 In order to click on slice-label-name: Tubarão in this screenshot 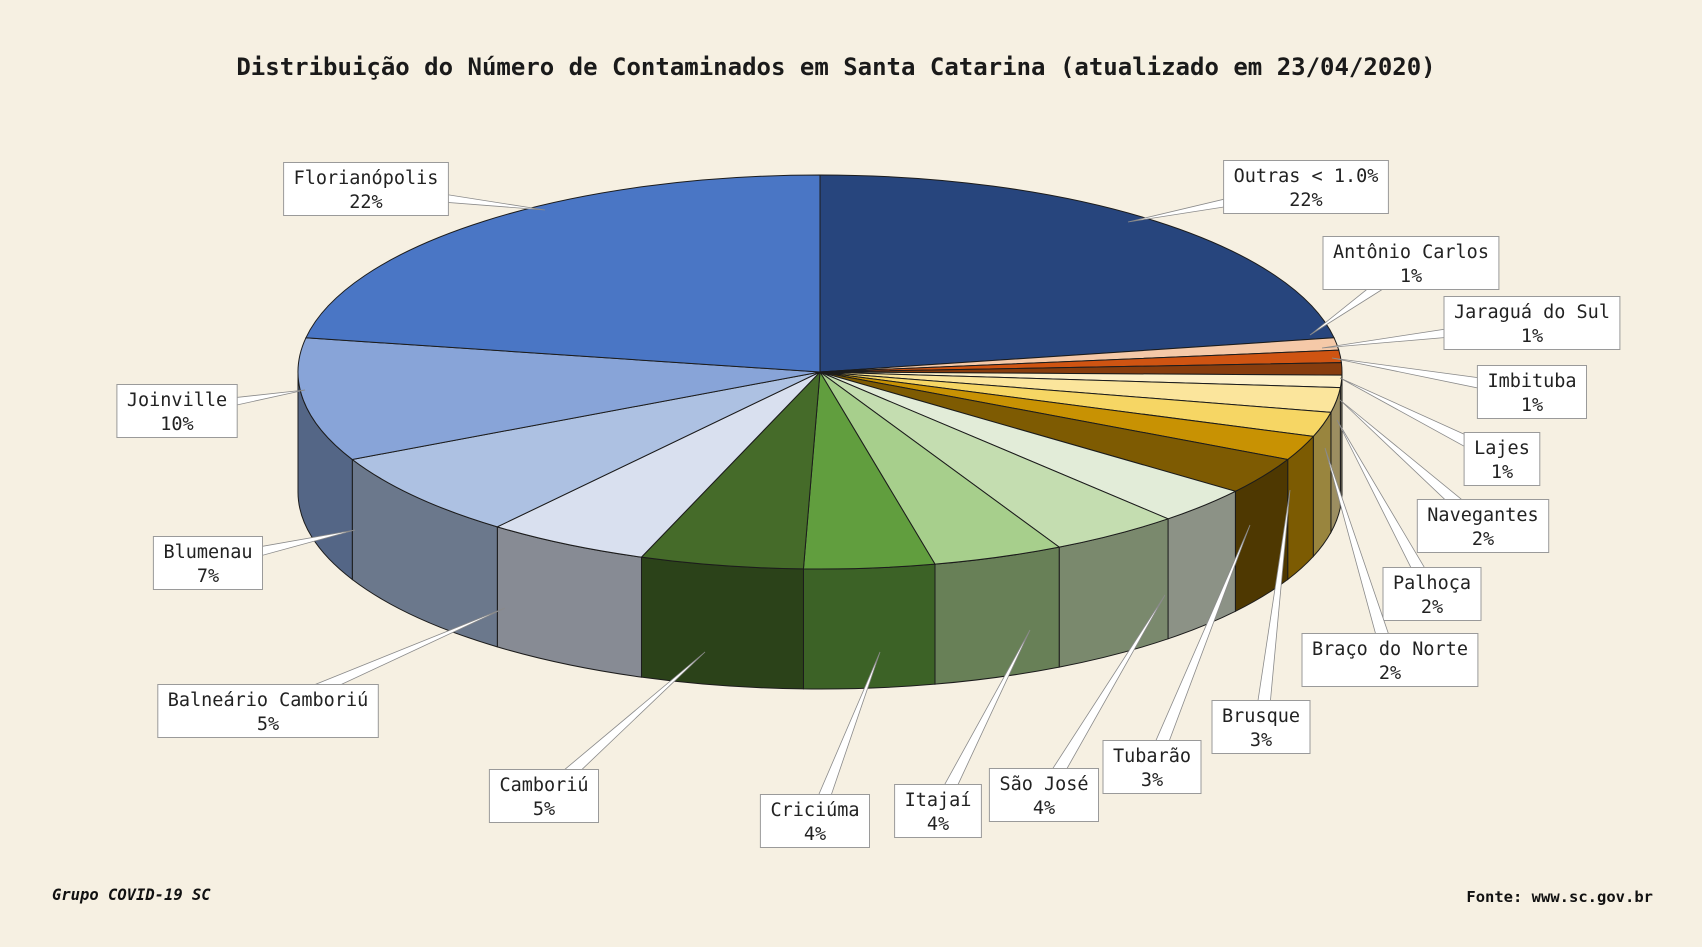, I will do `click(1152, 756)`.